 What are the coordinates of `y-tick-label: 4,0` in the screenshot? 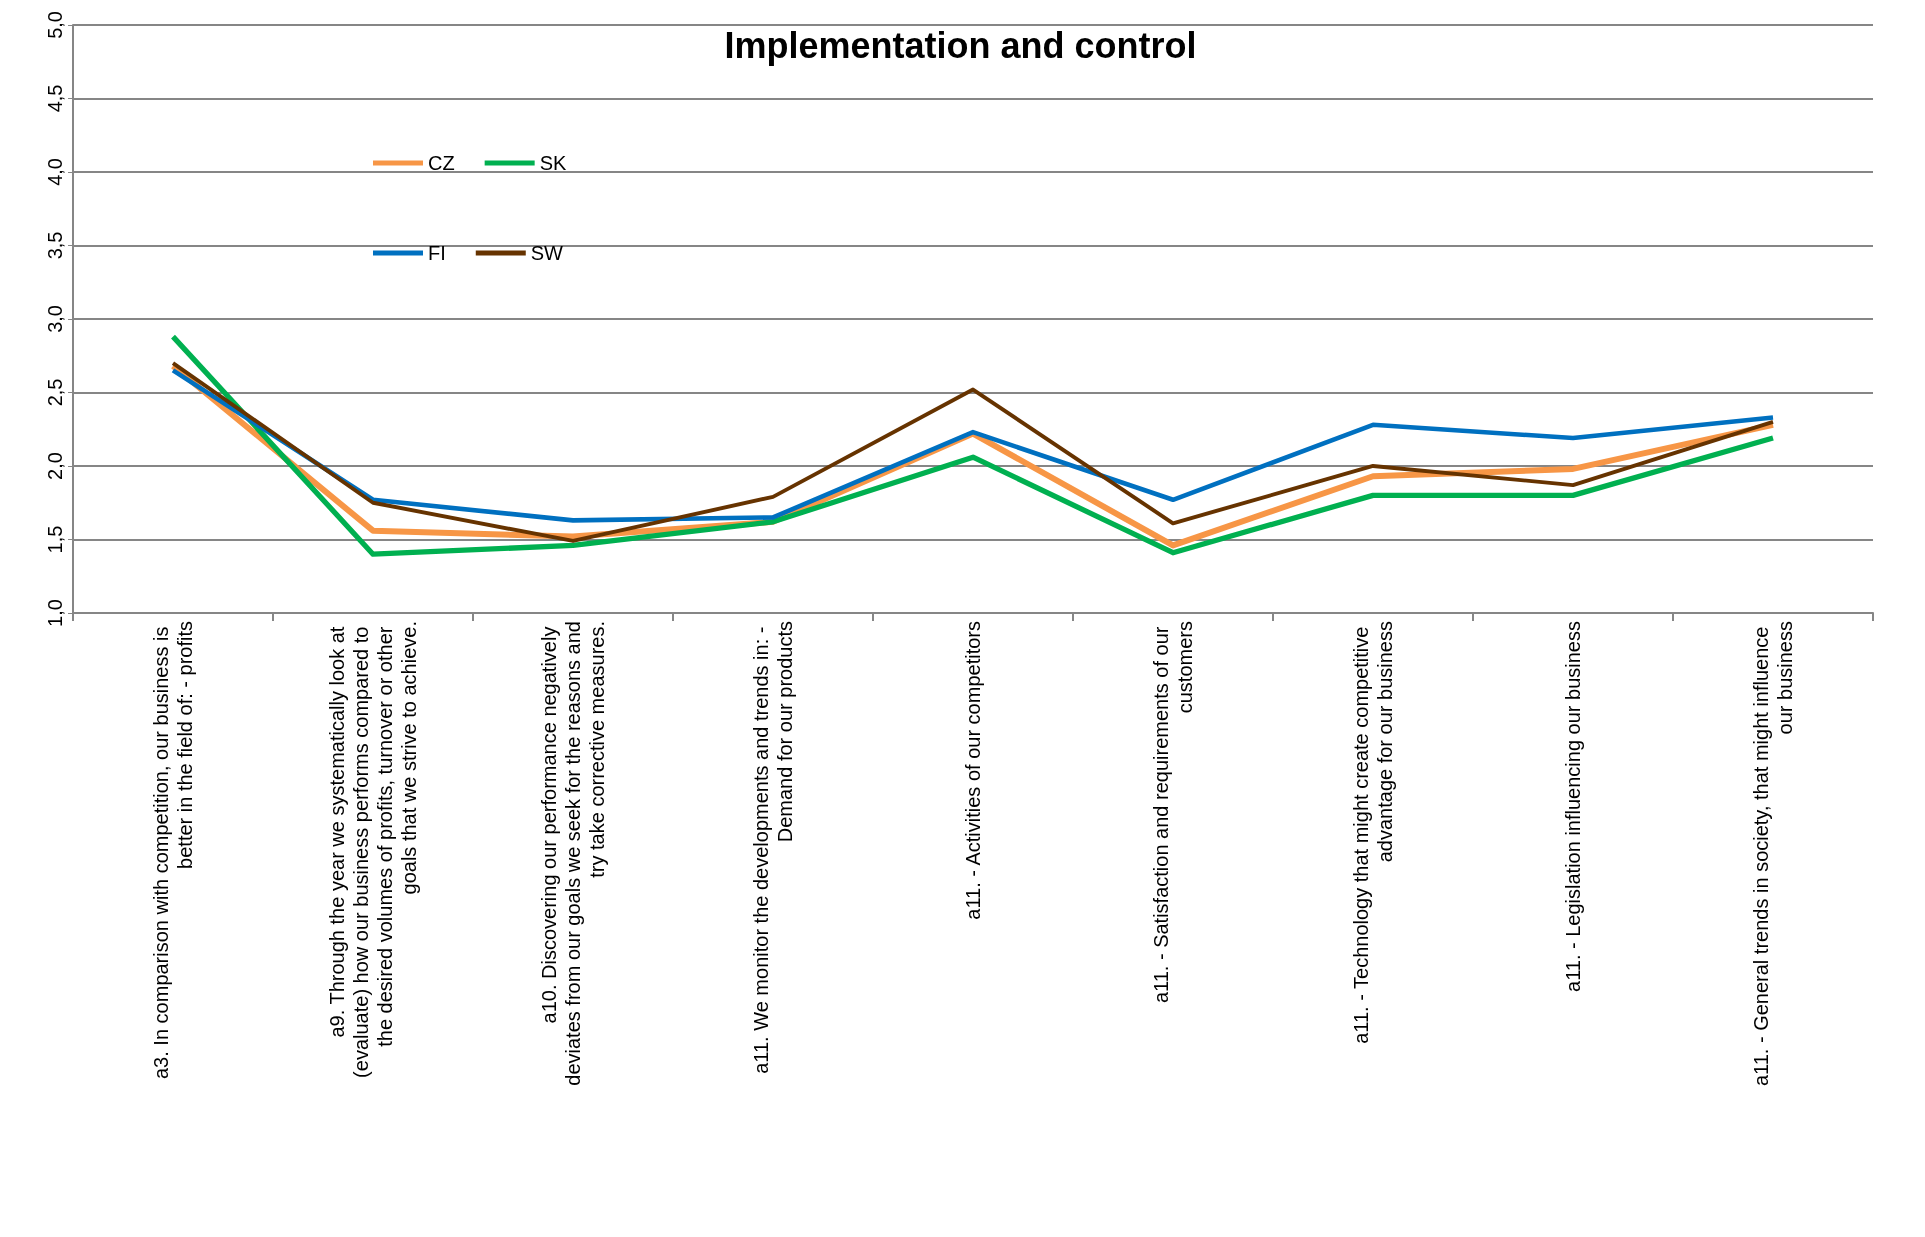 It's located at (55, 172).